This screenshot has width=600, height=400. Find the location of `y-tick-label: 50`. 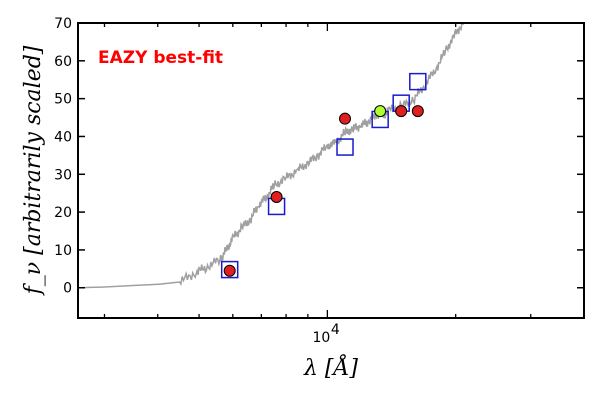

y-tick-label: 50 is located at coordinates (63, 100).